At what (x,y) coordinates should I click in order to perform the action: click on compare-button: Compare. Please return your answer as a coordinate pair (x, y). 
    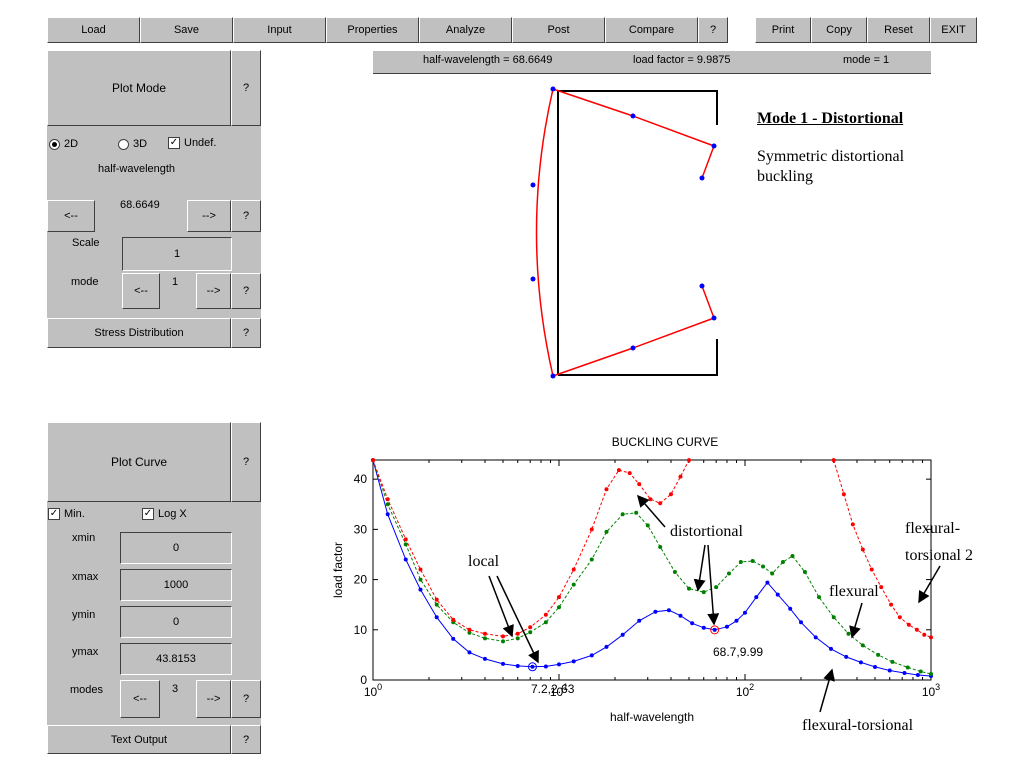
    Looking at the image, I should click on (651, 30).